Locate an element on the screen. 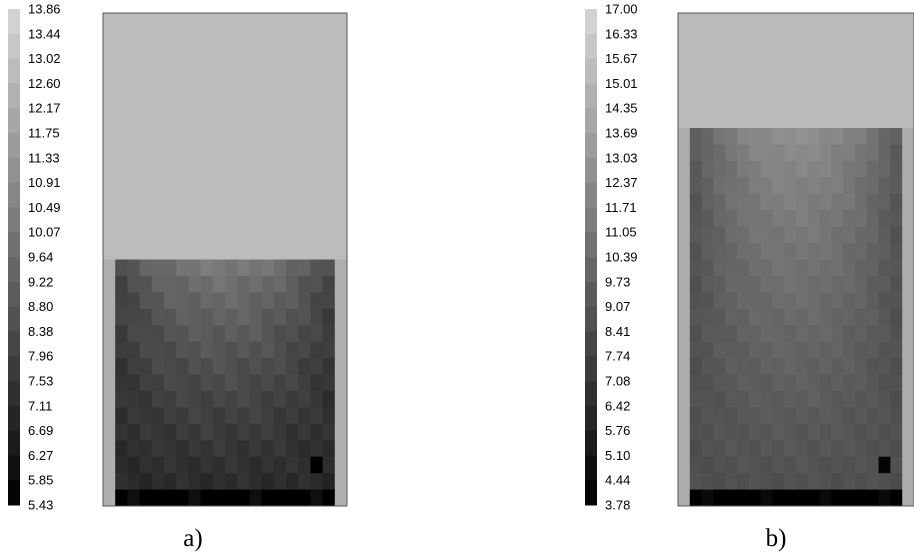  colorbar-tick-label: 14.35 is located at coordinates (621, 108).